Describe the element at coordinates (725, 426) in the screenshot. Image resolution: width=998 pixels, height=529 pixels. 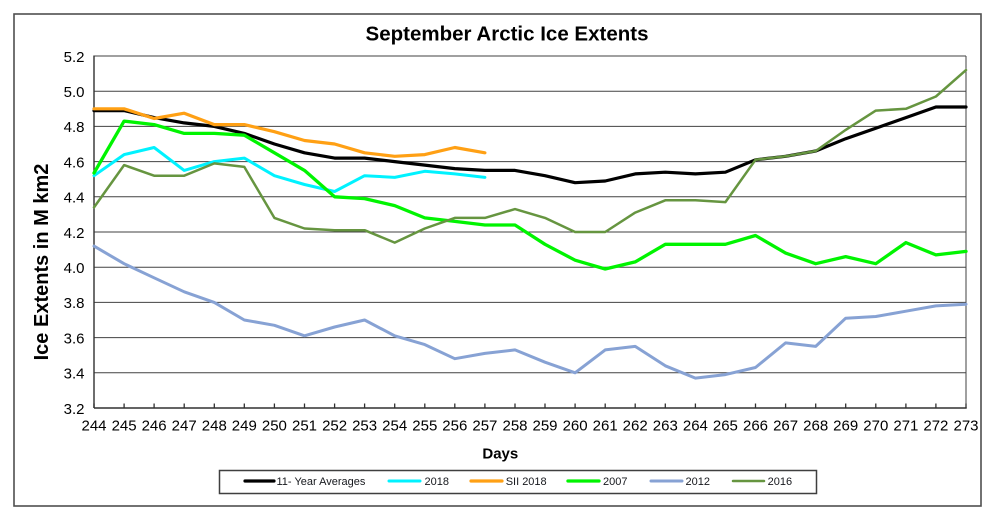
I see `svg-text: 265` at that location.